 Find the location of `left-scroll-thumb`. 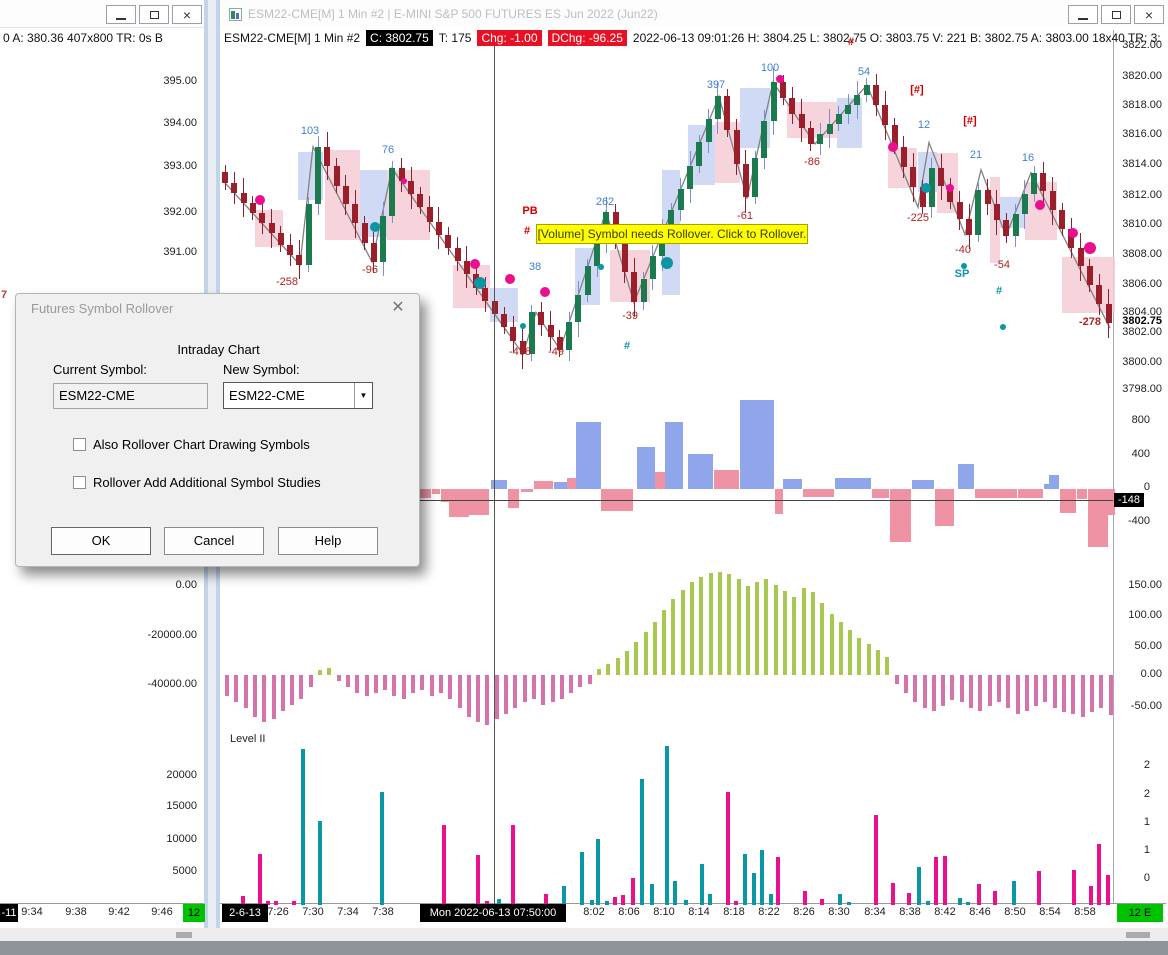

left-scroll-thumb is located at coordinates (184, 935).